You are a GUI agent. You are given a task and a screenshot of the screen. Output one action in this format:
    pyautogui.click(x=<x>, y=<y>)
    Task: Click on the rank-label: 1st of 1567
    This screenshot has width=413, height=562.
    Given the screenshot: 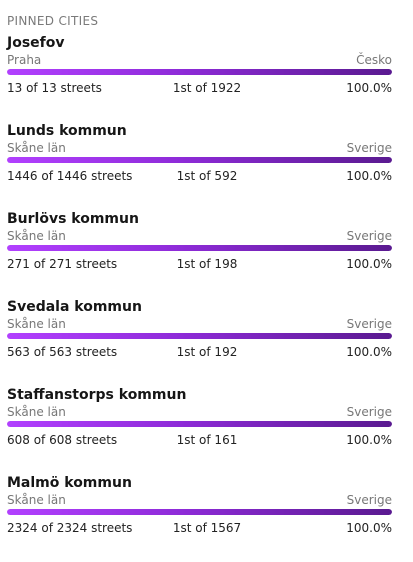 What is the action you would take?
    pyautogui.click(x=207, y=528)
    